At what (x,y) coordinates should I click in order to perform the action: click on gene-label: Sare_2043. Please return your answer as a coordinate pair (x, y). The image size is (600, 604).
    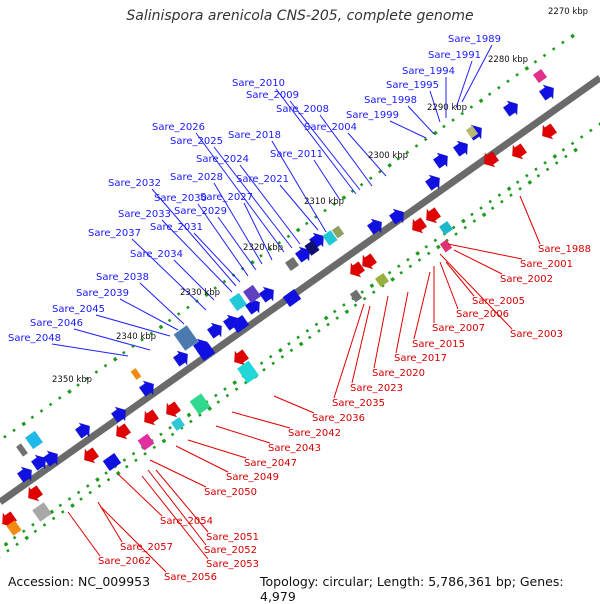
    Looking at the image, I should click on (294, 448).